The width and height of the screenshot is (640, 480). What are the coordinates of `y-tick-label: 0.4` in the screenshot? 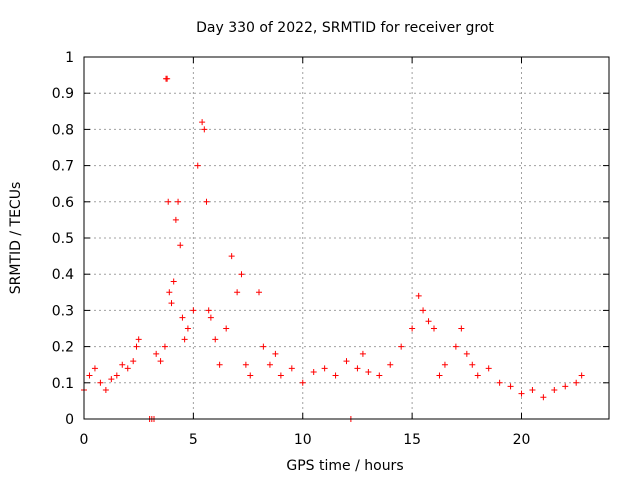 It's located at (63, 275).